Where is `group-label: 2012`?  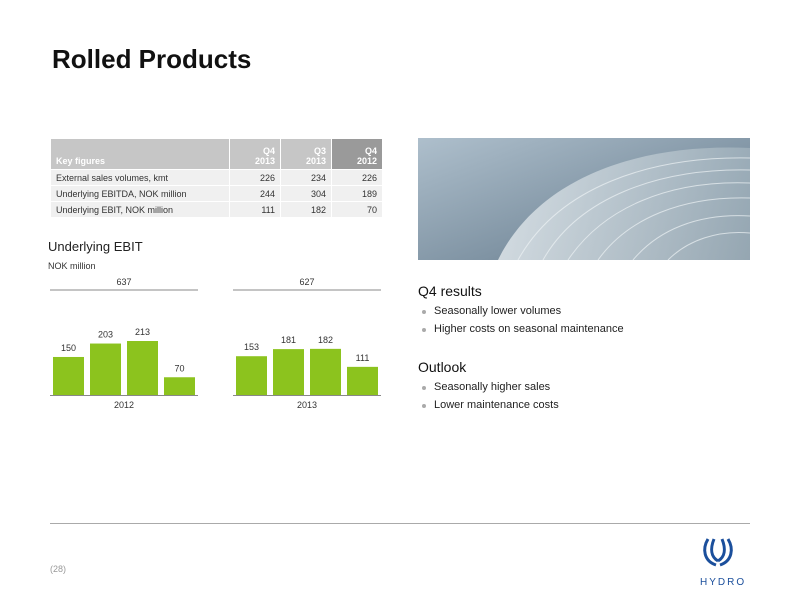 group-label: 2012 is located at coordinates (124, 405).